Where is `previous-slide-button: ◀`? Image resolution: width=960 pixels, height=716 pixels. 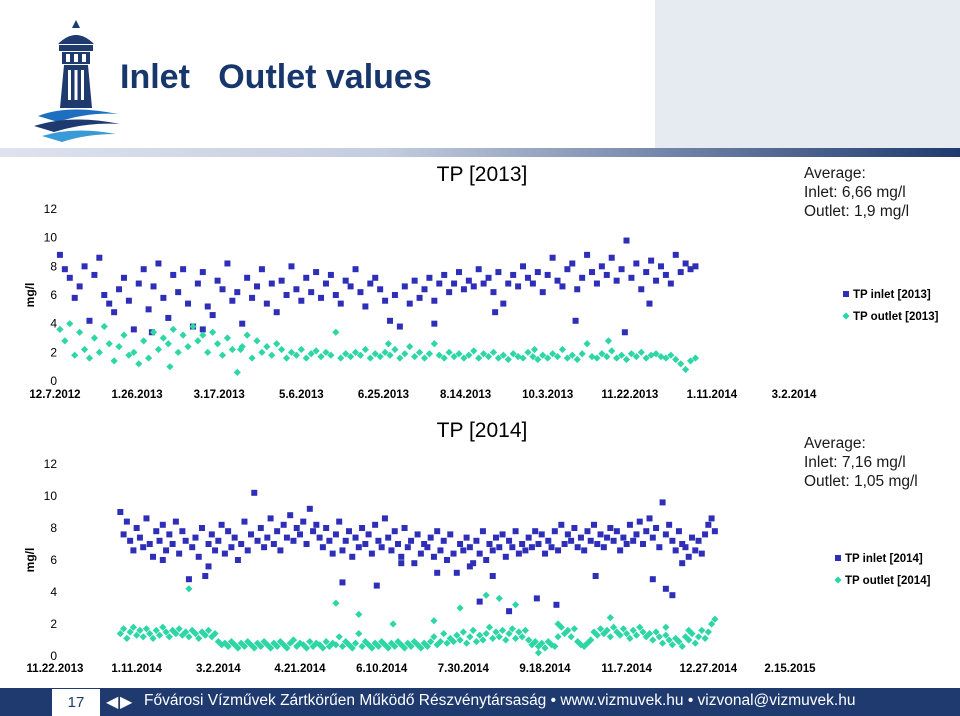 previous-slide-button: ◀ is located at coordinates (112, 702).